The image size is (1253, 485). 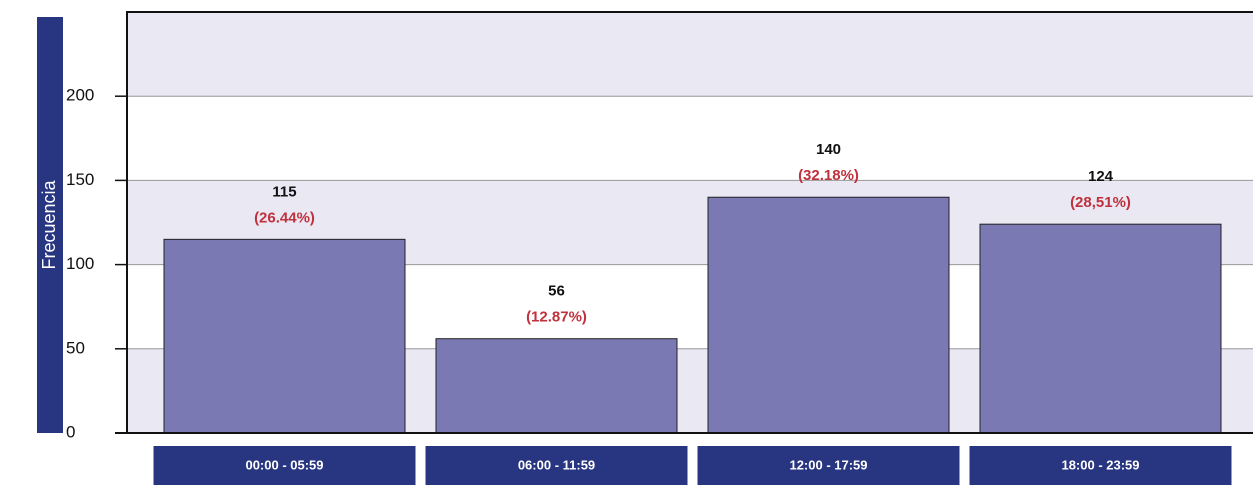 I want to click on y-tick-label: 150, so click(x=80, y=179).